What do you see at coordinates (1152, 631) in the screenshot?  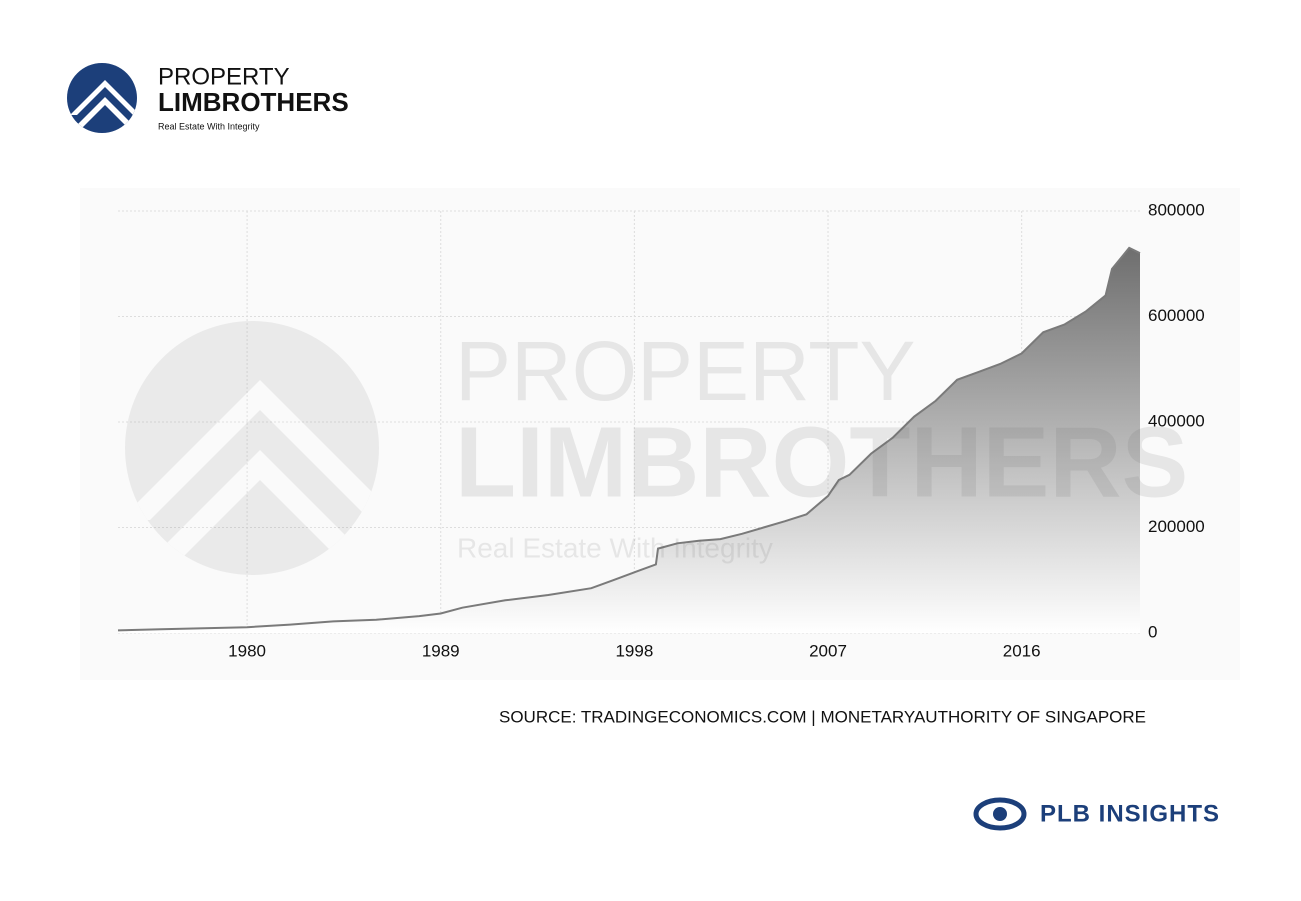 I see `y-tick-label: 0` at bounding box center [1152, 631].